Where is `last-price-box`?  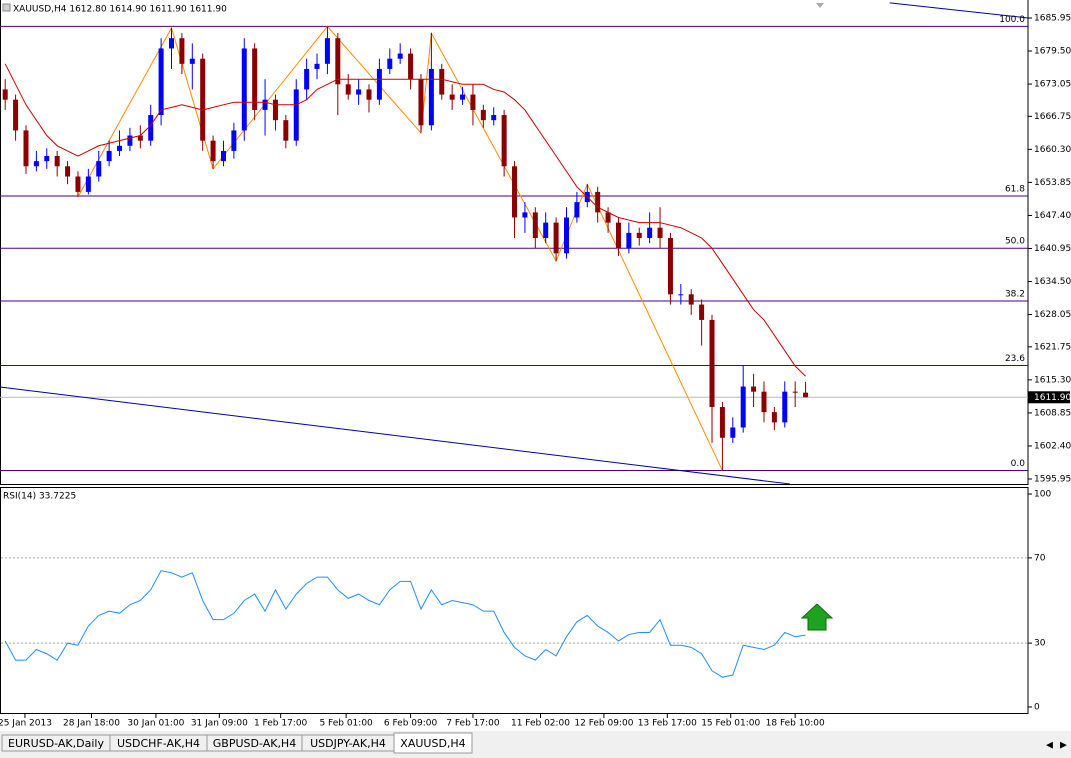
last-price-box is located at coordinates (1049, 397).